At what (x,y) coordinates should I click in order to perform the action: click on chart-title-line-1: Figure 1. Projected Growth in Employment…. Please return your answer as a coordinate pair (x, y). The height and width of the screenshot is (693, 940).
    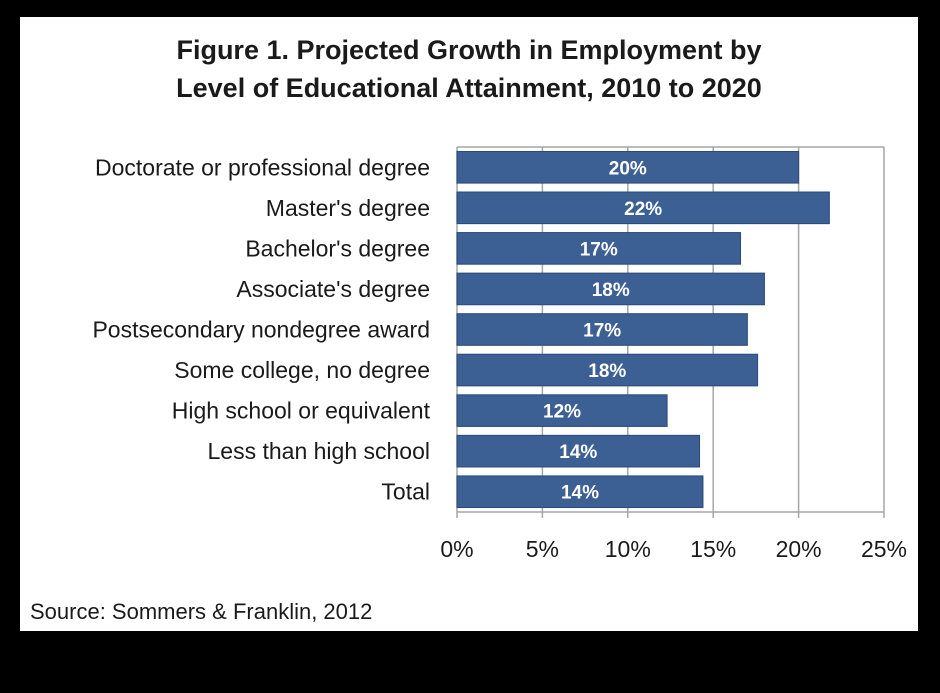
    Looking at the image, I should click on (468, 50).